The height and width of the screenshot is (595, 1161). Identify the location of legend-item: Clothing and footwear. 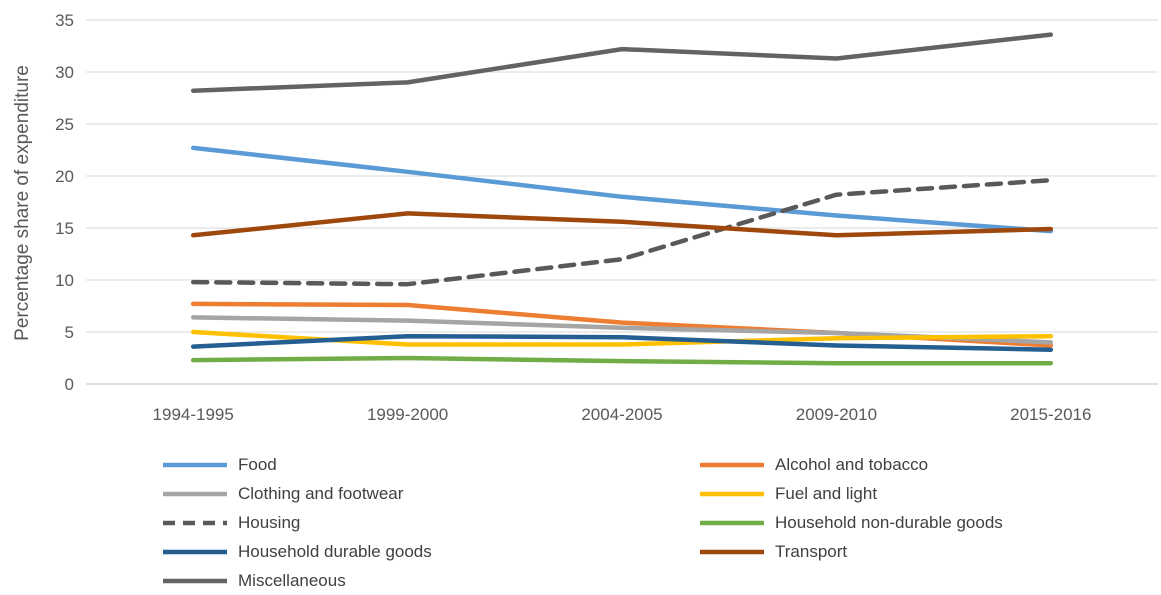
(281, 493).